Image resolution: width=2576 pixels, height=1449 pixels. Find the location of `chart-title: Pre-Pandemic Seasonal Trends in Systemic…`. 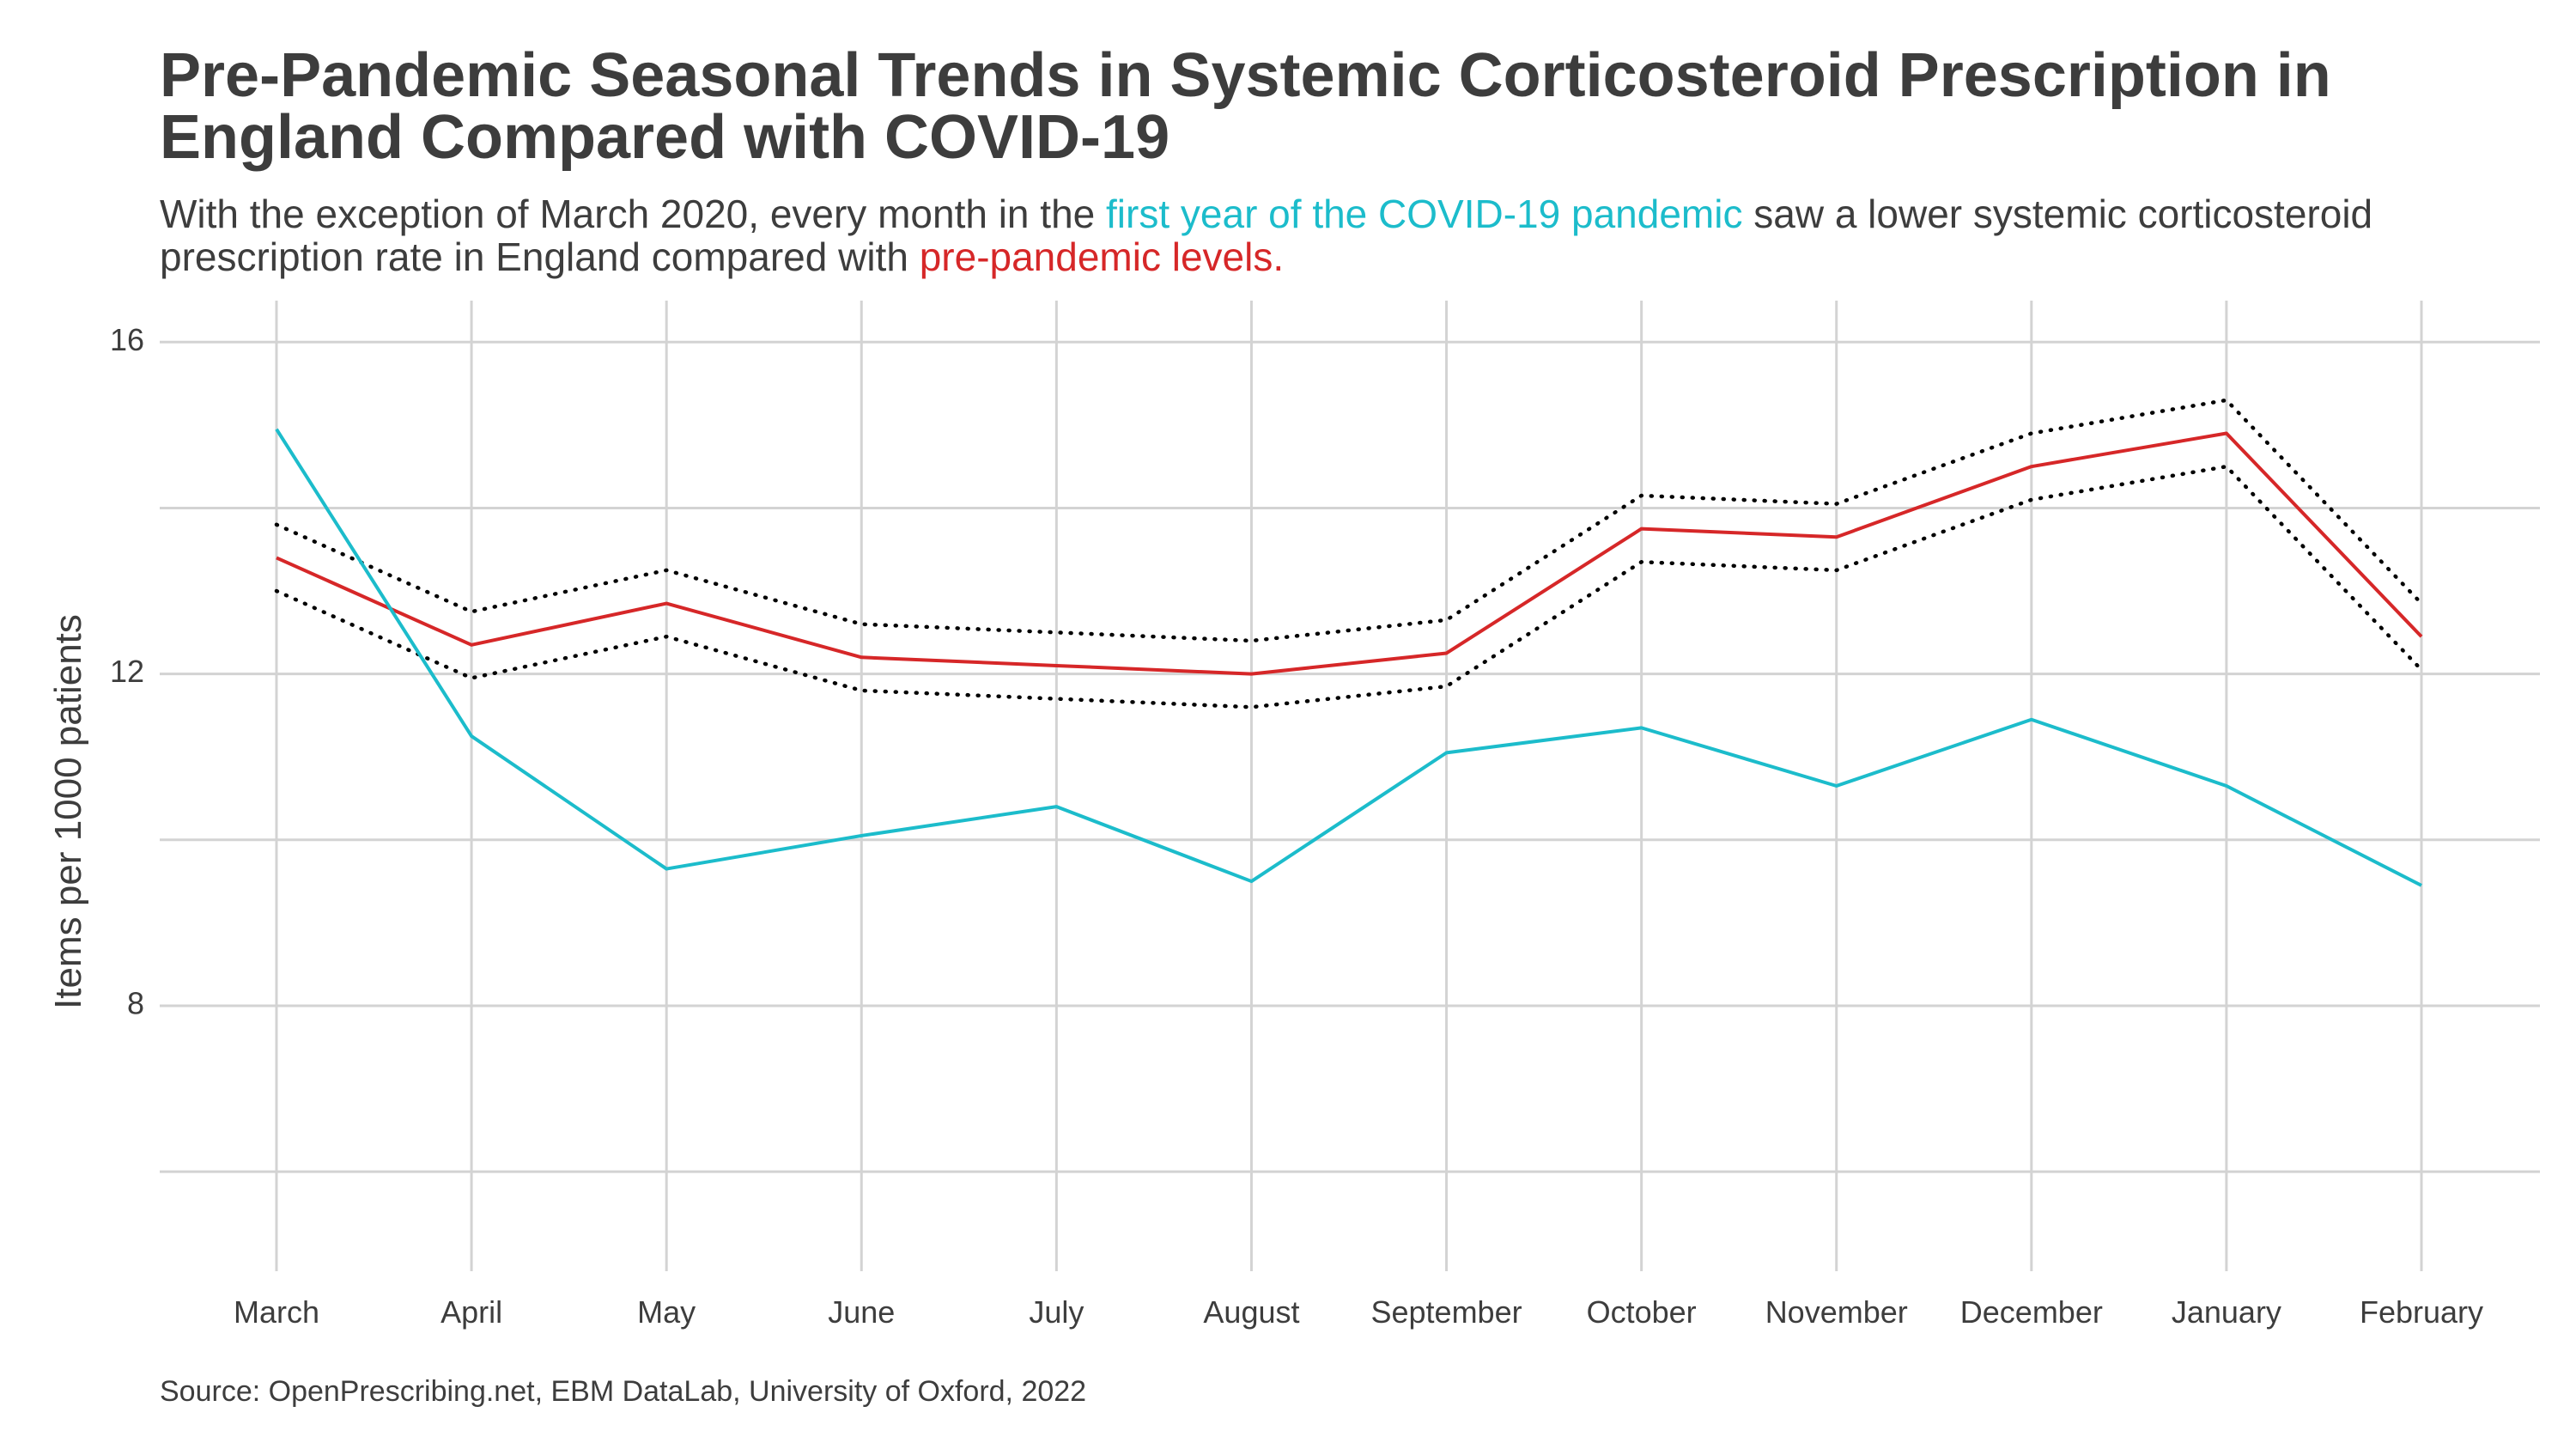

chart-title: Pre-Pandemic Seasonal Trends in Systemic… is located at coordinates (1246, 106).